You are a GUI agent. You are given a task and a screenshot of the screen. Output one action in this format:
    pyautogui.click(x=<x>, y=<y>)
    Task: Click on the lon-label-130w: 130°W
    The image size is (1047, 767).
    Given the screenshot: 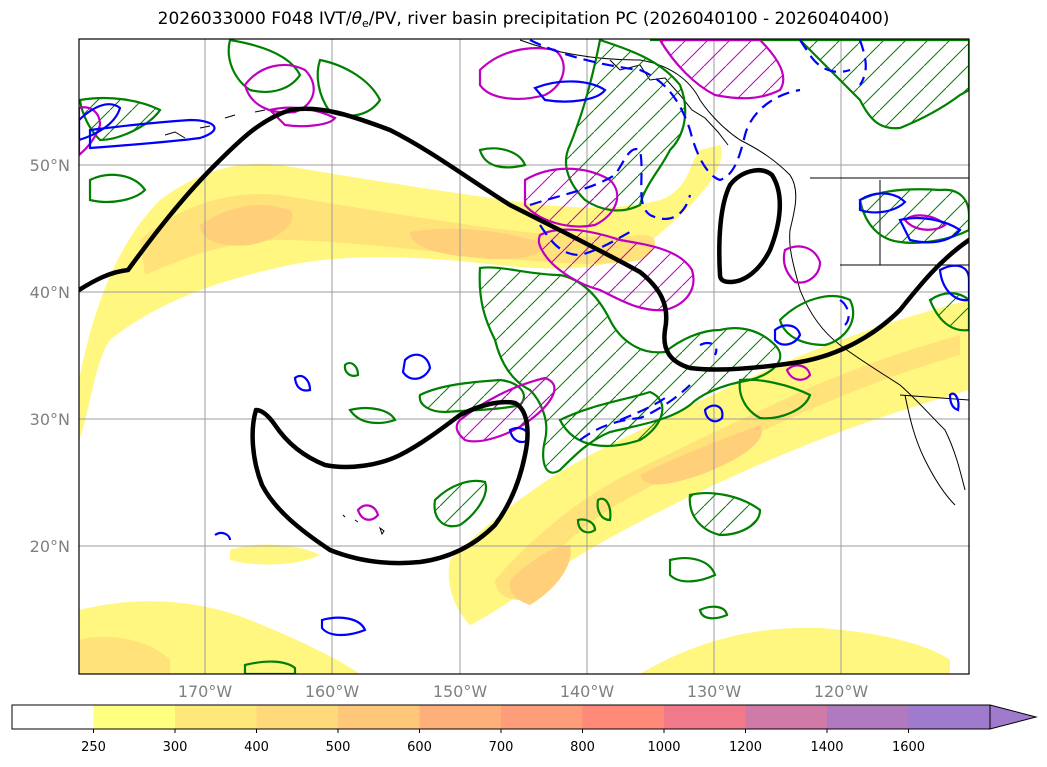 What is the action you would take?
    pyautogui.click(x=714, y=691)
    